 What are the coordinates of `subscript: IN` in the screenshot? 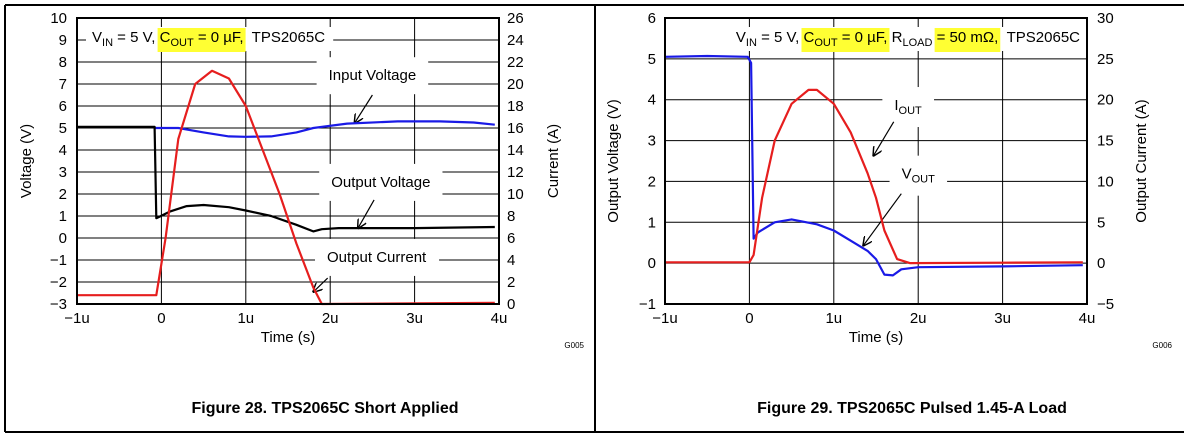 It's located at (107, 43).